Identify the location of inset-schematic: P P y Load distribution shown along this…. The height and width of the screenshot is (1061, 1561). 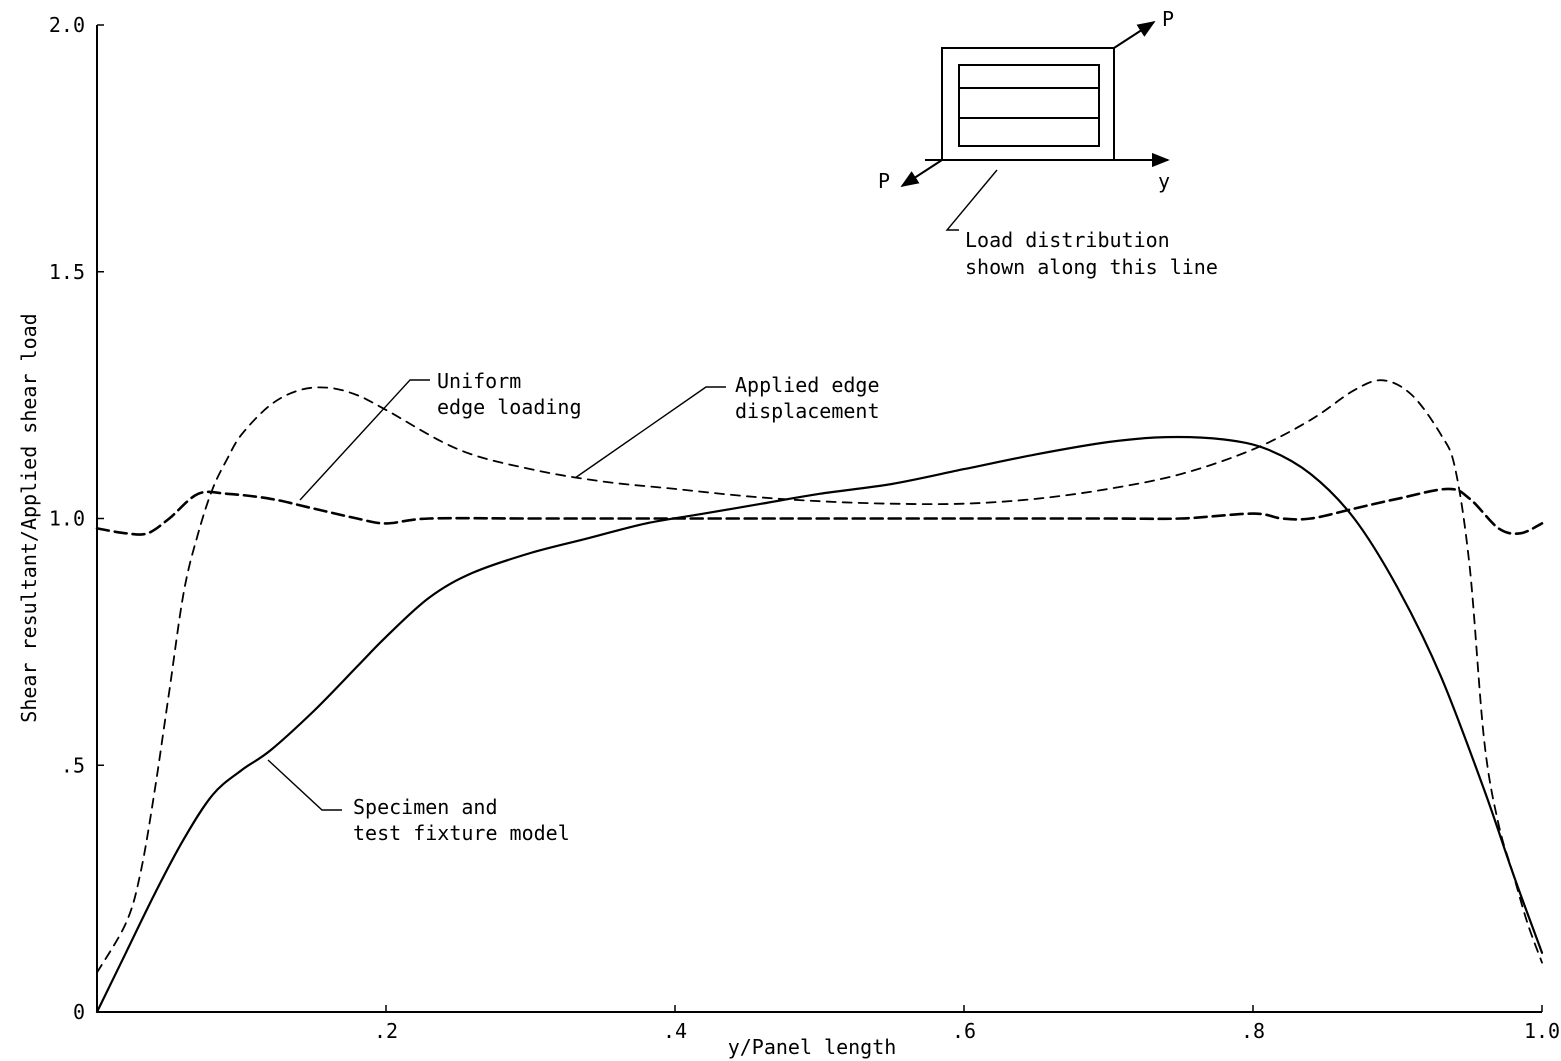
(1048, 143).